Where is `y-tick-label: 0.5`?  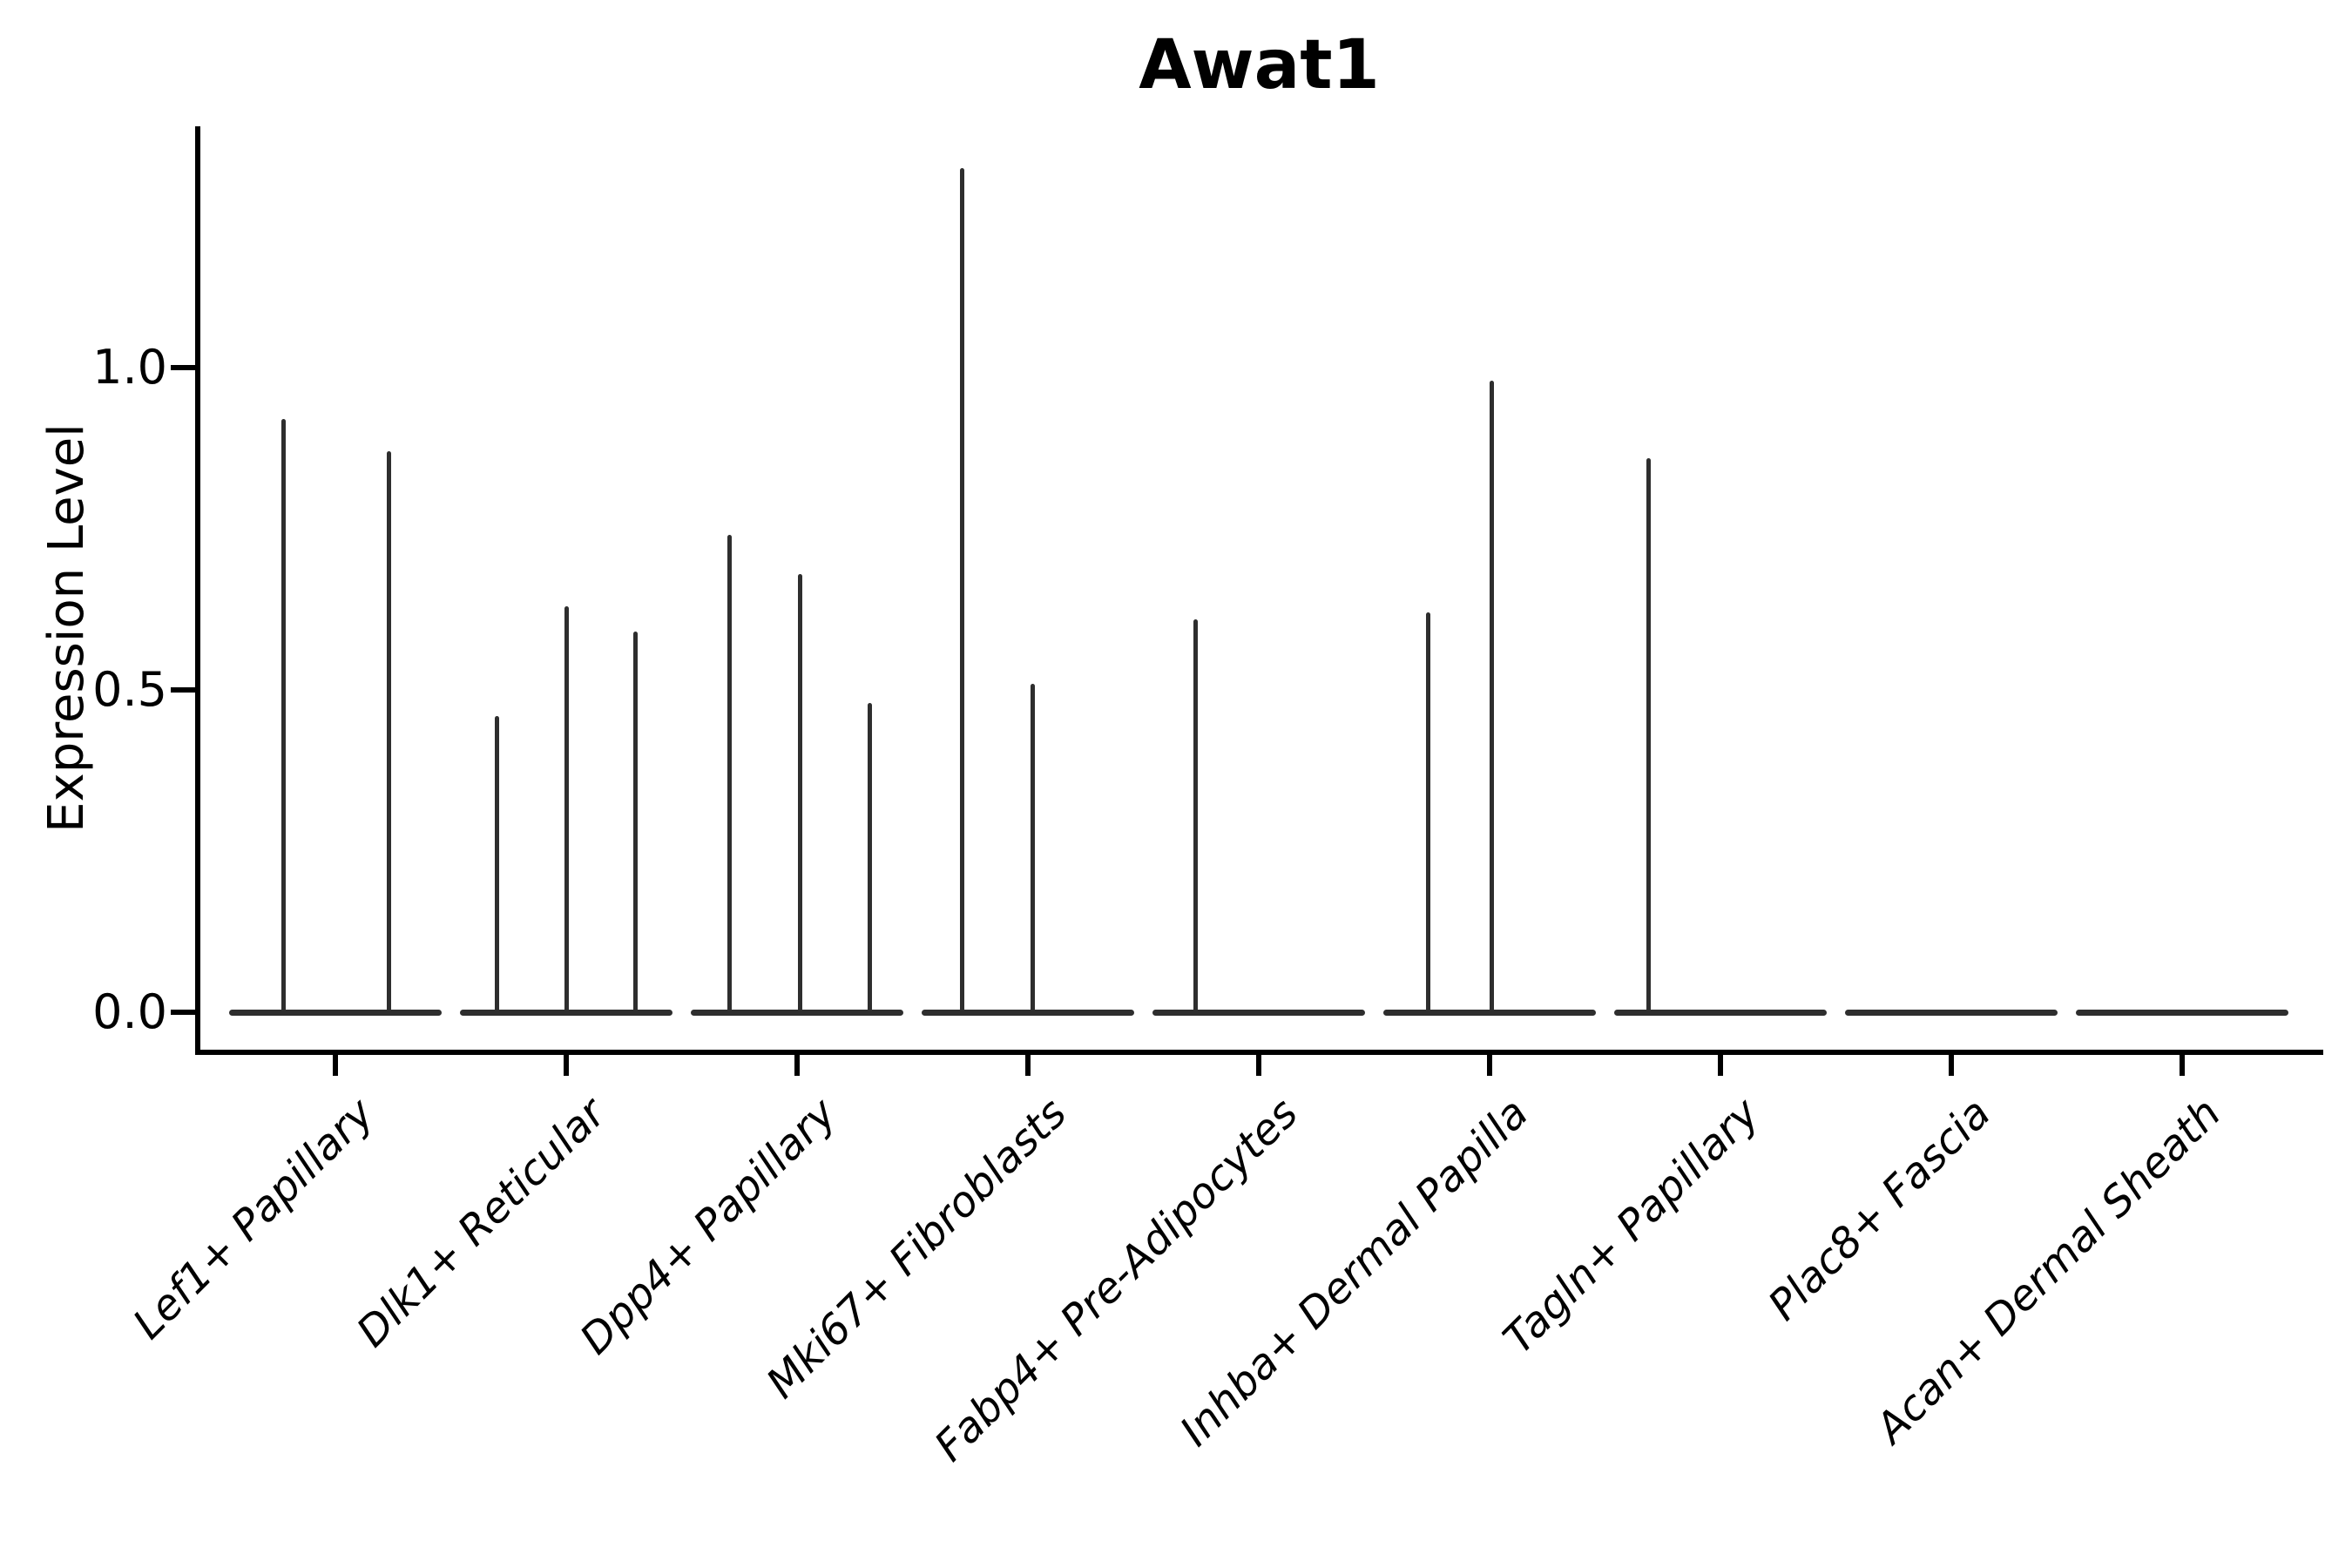 y-tick-label: 0.5 is located at coordinates (129, 689).